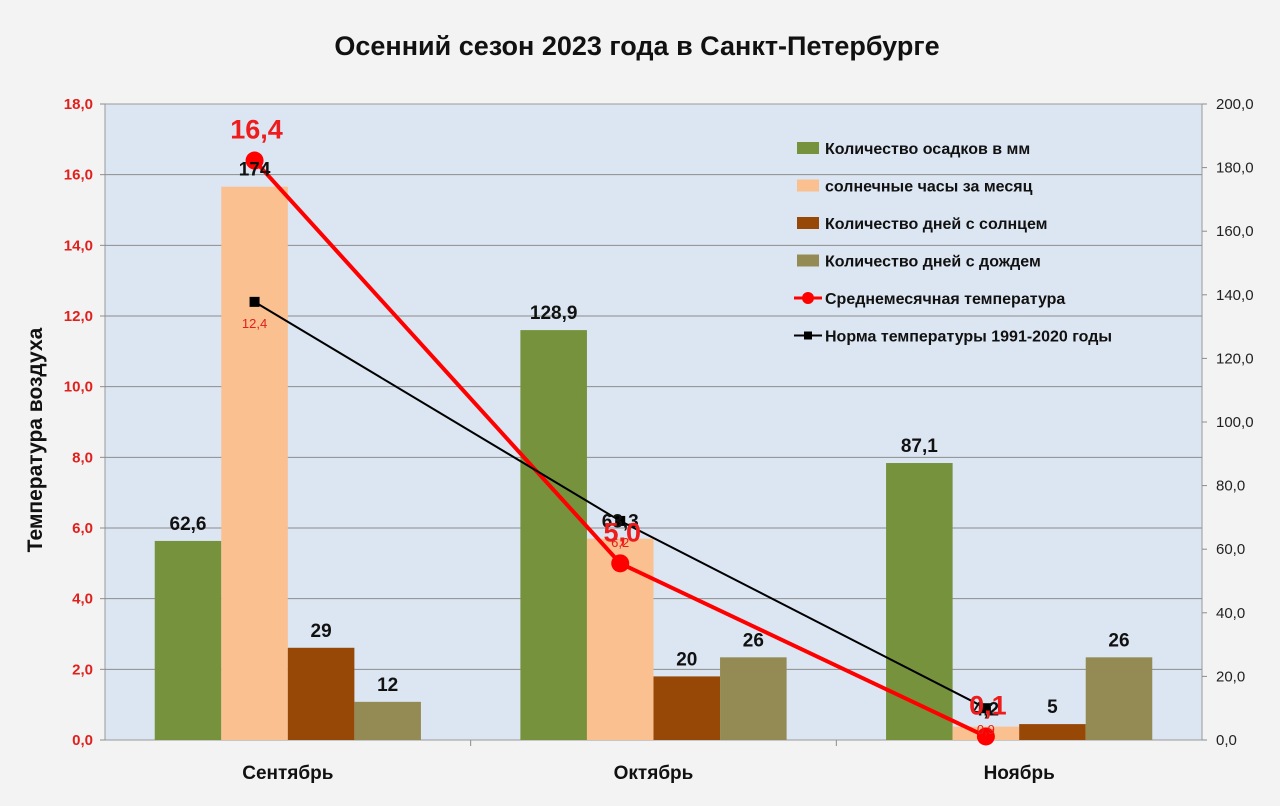  Describe the element at coordinates (927, 149) in the screenshot. I see `legend-label: Количество осадков в мм` at that location.